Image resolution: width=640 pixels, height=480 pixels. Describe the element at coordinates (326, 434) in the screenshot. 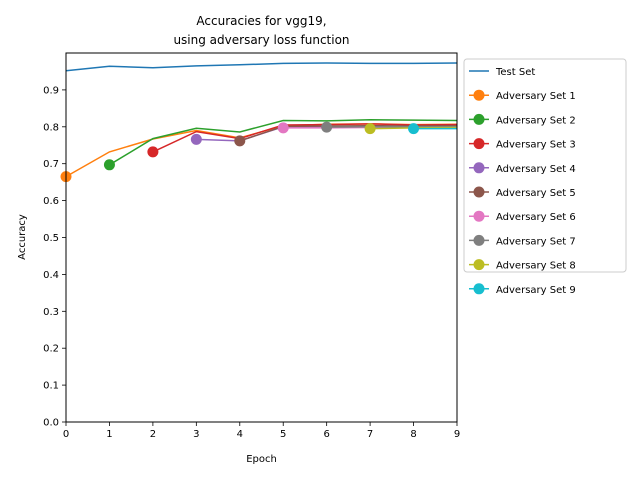

I see `x-tick-label: 6` at that location.